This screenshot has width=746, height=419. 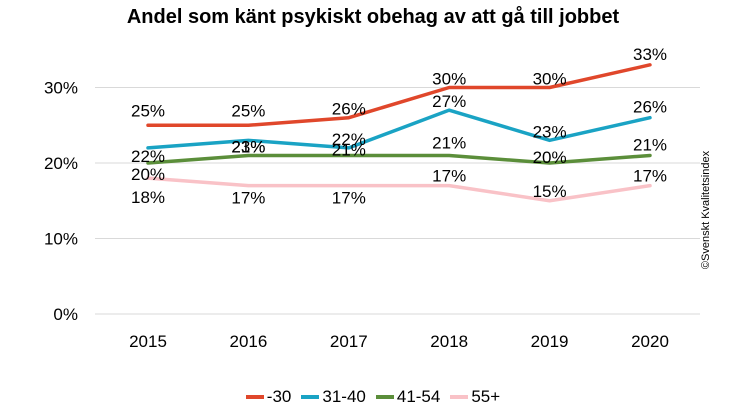 I want to click on legend-label: -30, so click(x=279, y=396).